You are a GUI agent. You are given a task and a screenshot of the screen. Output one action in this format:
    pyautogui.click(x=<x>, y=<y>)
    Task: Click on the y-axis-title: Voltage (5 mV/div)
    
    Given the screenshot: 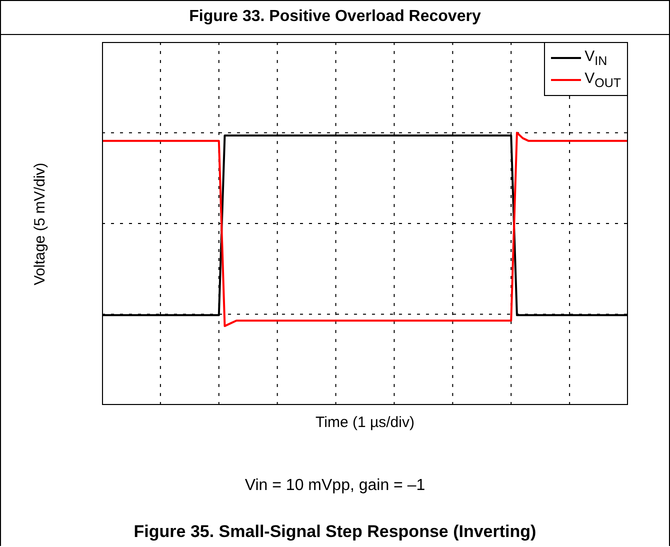 What is the action you would take?
    pyautogui.click(x=40, y=223)
    